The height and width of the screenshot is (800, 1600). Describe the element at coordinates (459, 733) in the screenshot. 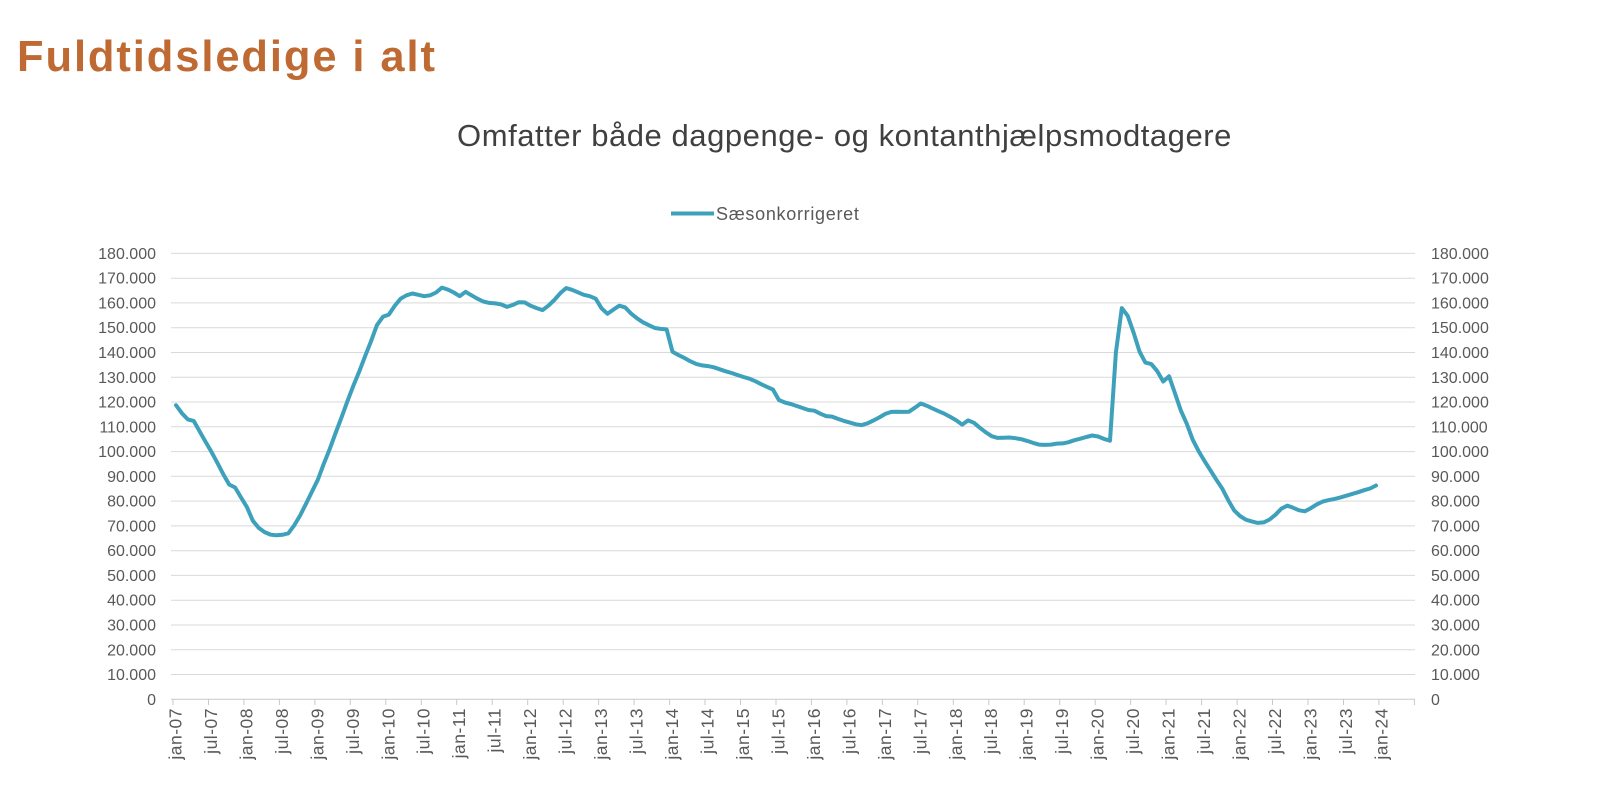

I see `svg-text: jan-11` at that location.